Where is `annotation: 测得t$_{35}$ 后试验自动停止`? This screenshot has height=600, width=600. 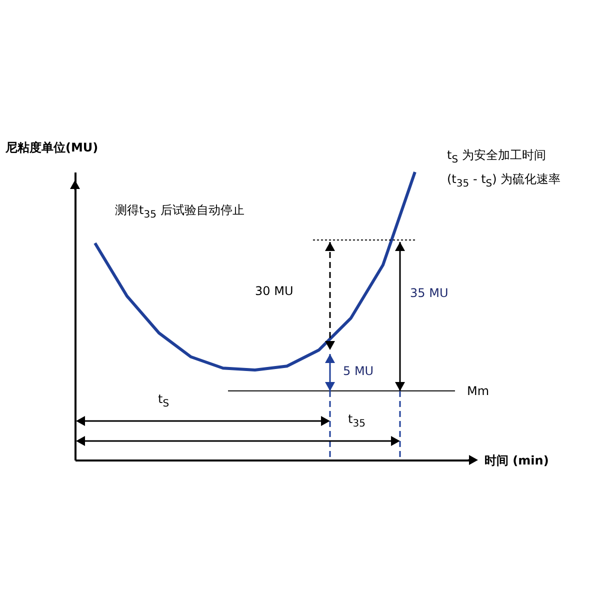 annotation: 测得t$_{35}$ 后试验自动停止 is located at coordinates (179, 212).